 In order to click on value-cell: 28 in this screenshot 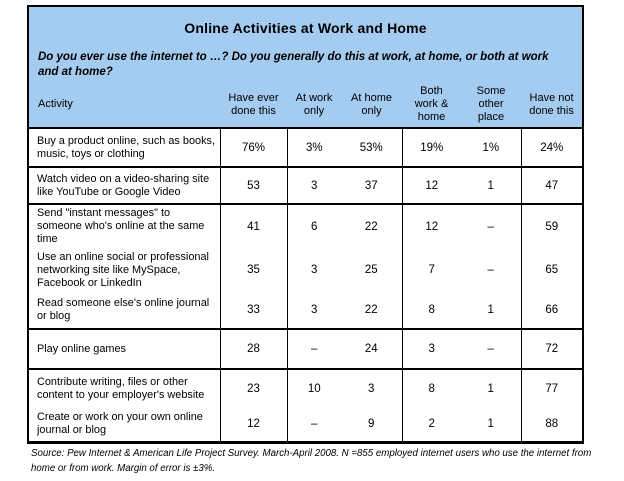, I will do `click(254, 348)`.